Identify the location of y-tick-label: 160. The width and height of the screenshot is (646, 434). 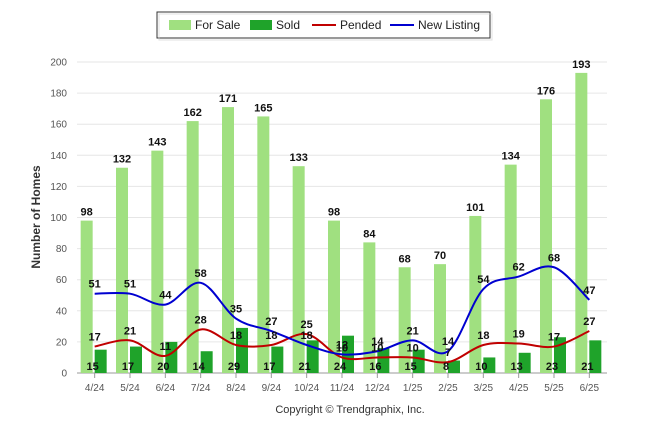
(58, 125).